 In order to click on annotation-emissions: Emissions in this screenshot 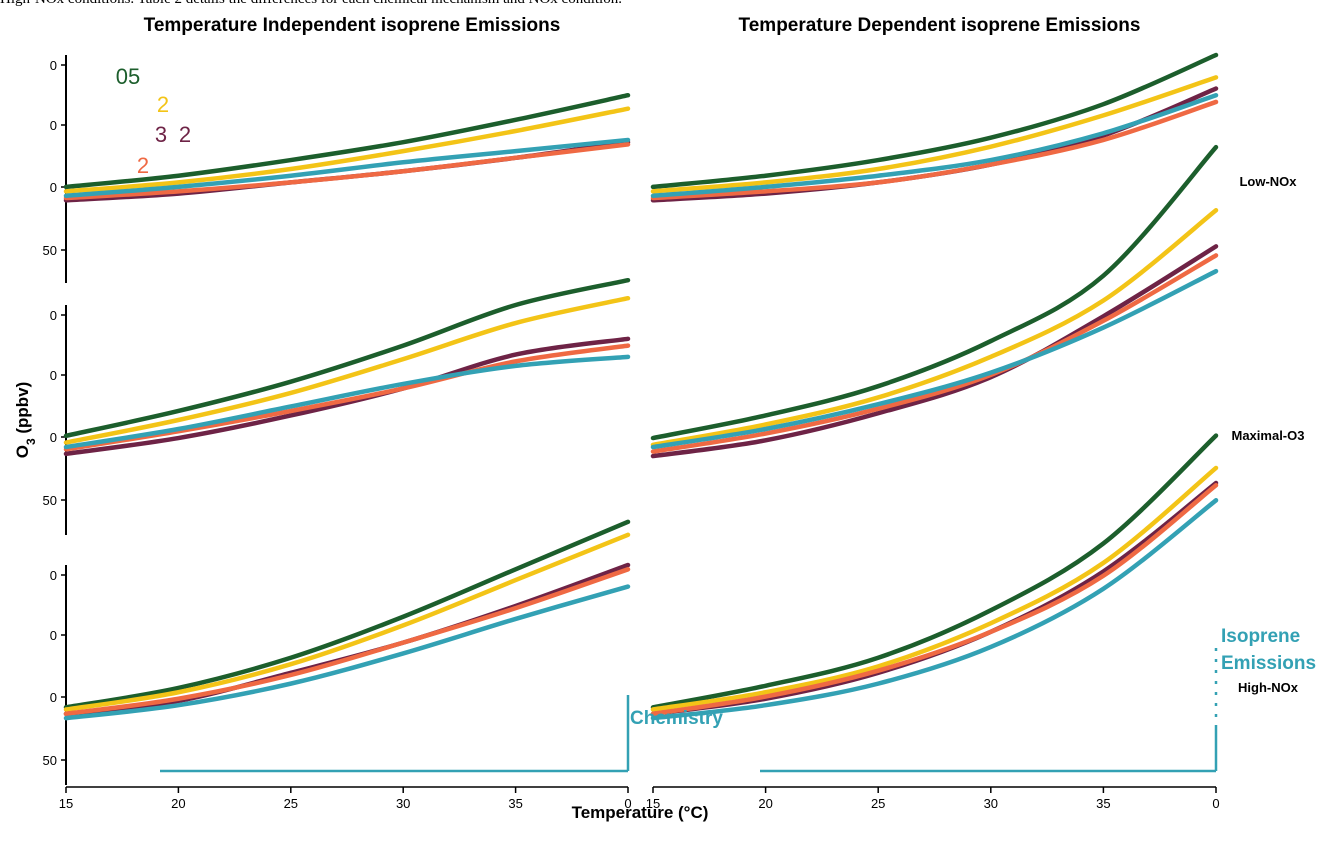, I will do `click(1268, 663)`.